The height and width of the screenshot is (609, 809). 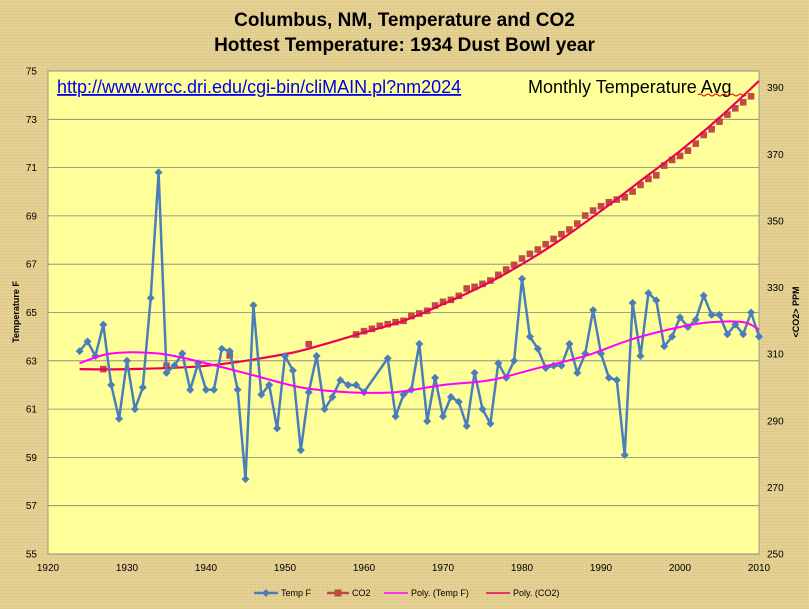 What do you see at coordinates (419, 357) in the screenshot?
I see `poly-temp-line` at bounding box center [419, 357].